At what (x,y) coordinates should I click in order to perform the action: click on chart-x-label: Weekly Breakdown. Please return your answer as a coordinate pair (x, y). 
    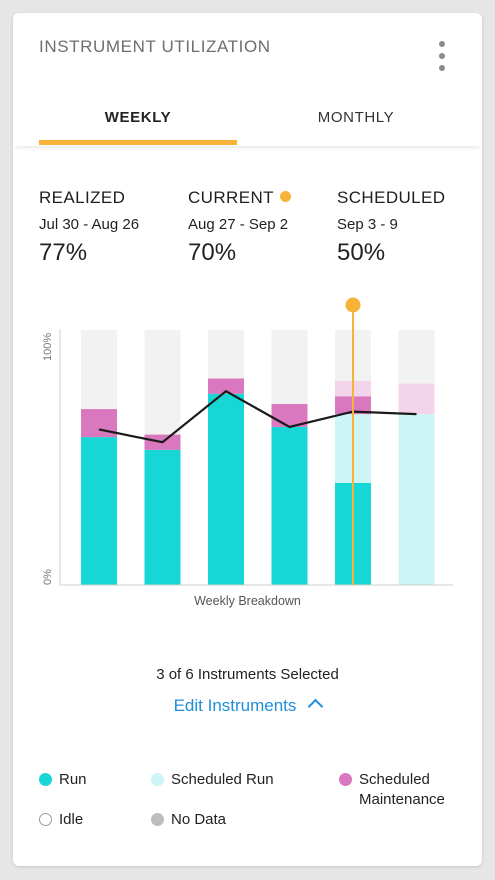
    Looking at the image, I should click on (247, 601).